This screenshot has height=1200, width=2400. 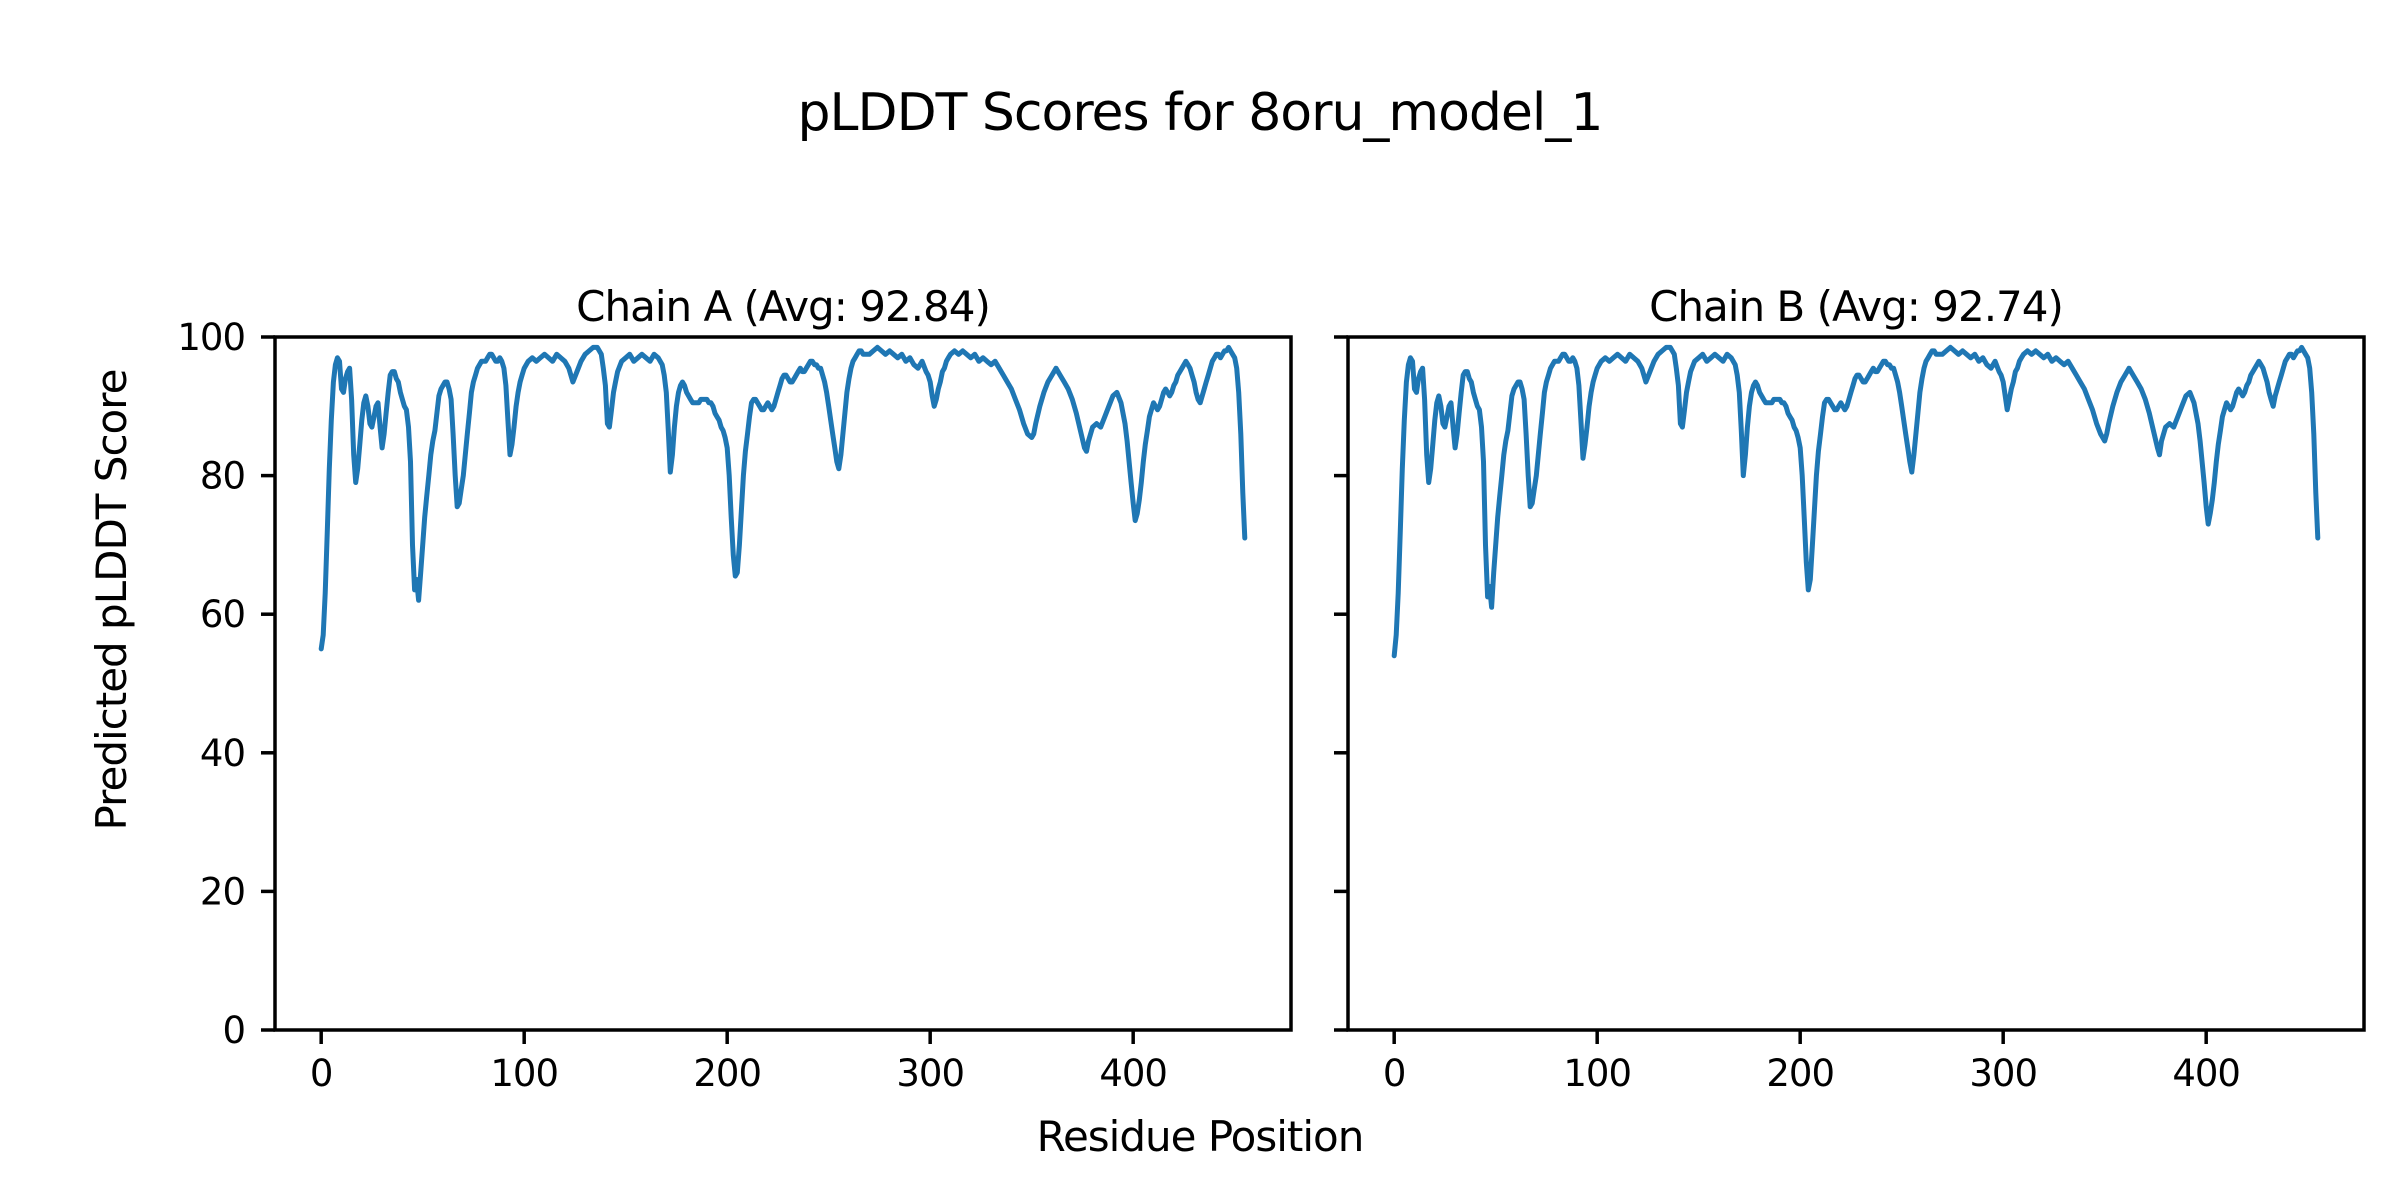 What do you see at coordinates (783, 306) in the screenshot?
I see `subplot-a-title: Chain A (Avg: 92.84)` at bounding box center [783, 306].